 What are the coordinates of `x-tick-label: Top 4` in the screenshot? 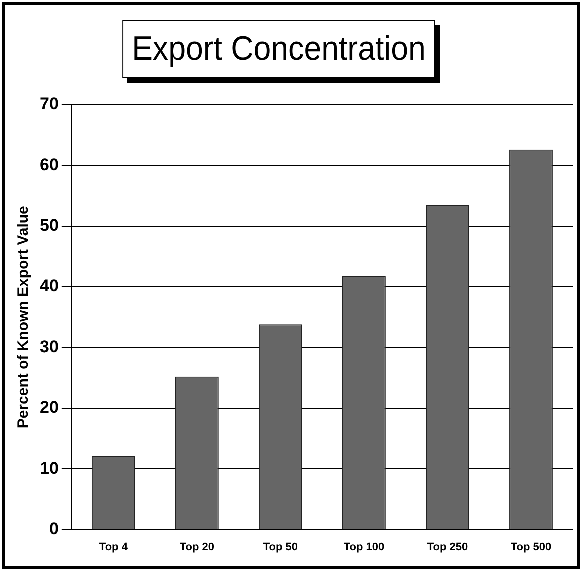 It's located at (114, 547).